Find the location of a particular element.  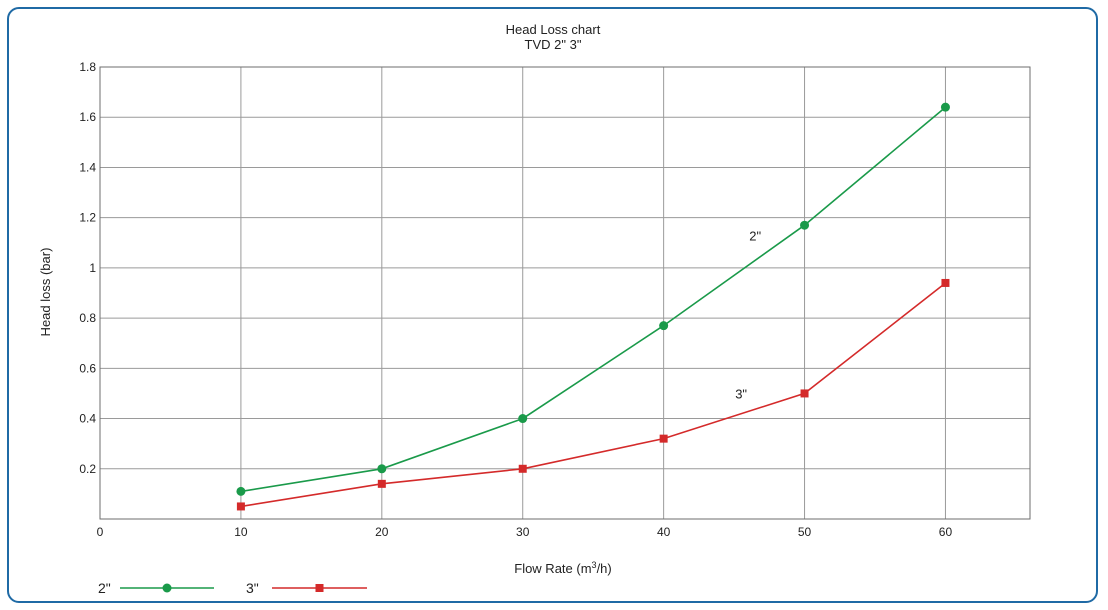

x-tick-label: 40 is located at coordinates (664, 532).